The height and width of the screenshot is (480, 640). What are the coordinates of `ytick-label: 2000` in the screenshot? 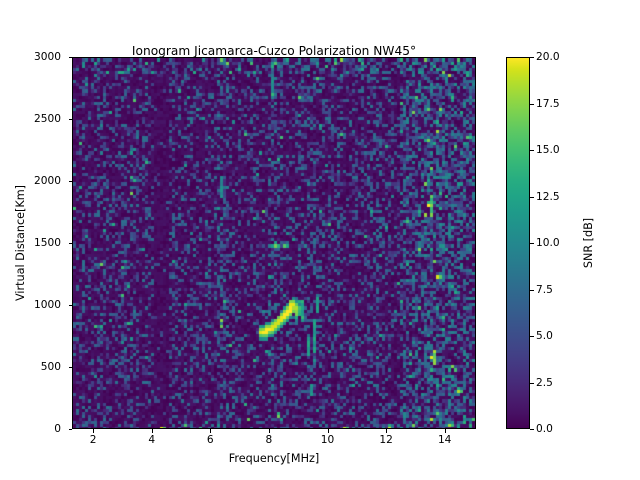 It's located at (47, 181).